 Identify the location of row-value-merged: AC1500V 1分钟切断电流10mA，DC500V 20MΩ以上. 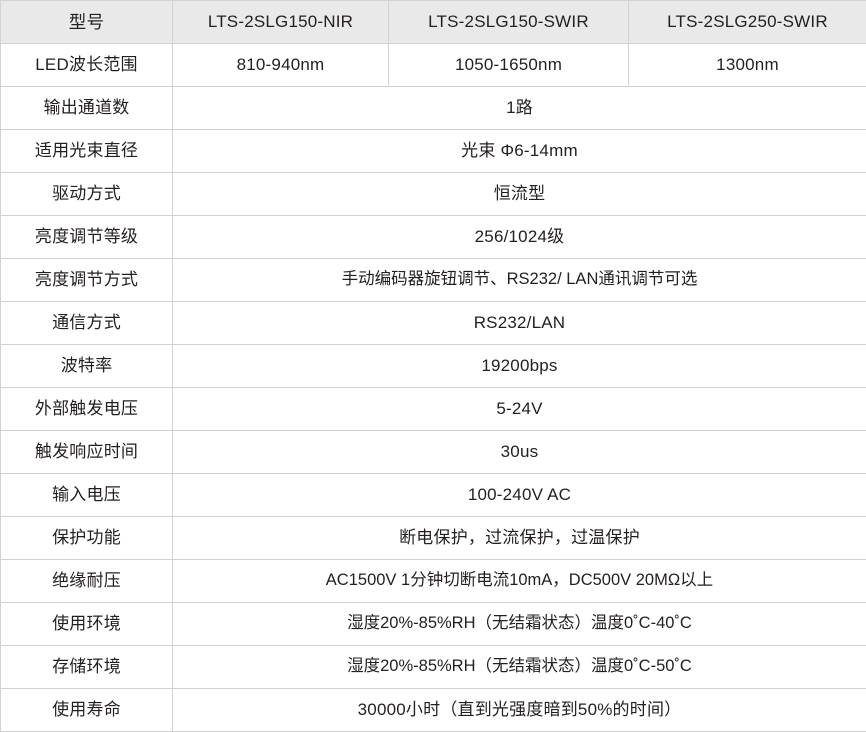
(519, 581).